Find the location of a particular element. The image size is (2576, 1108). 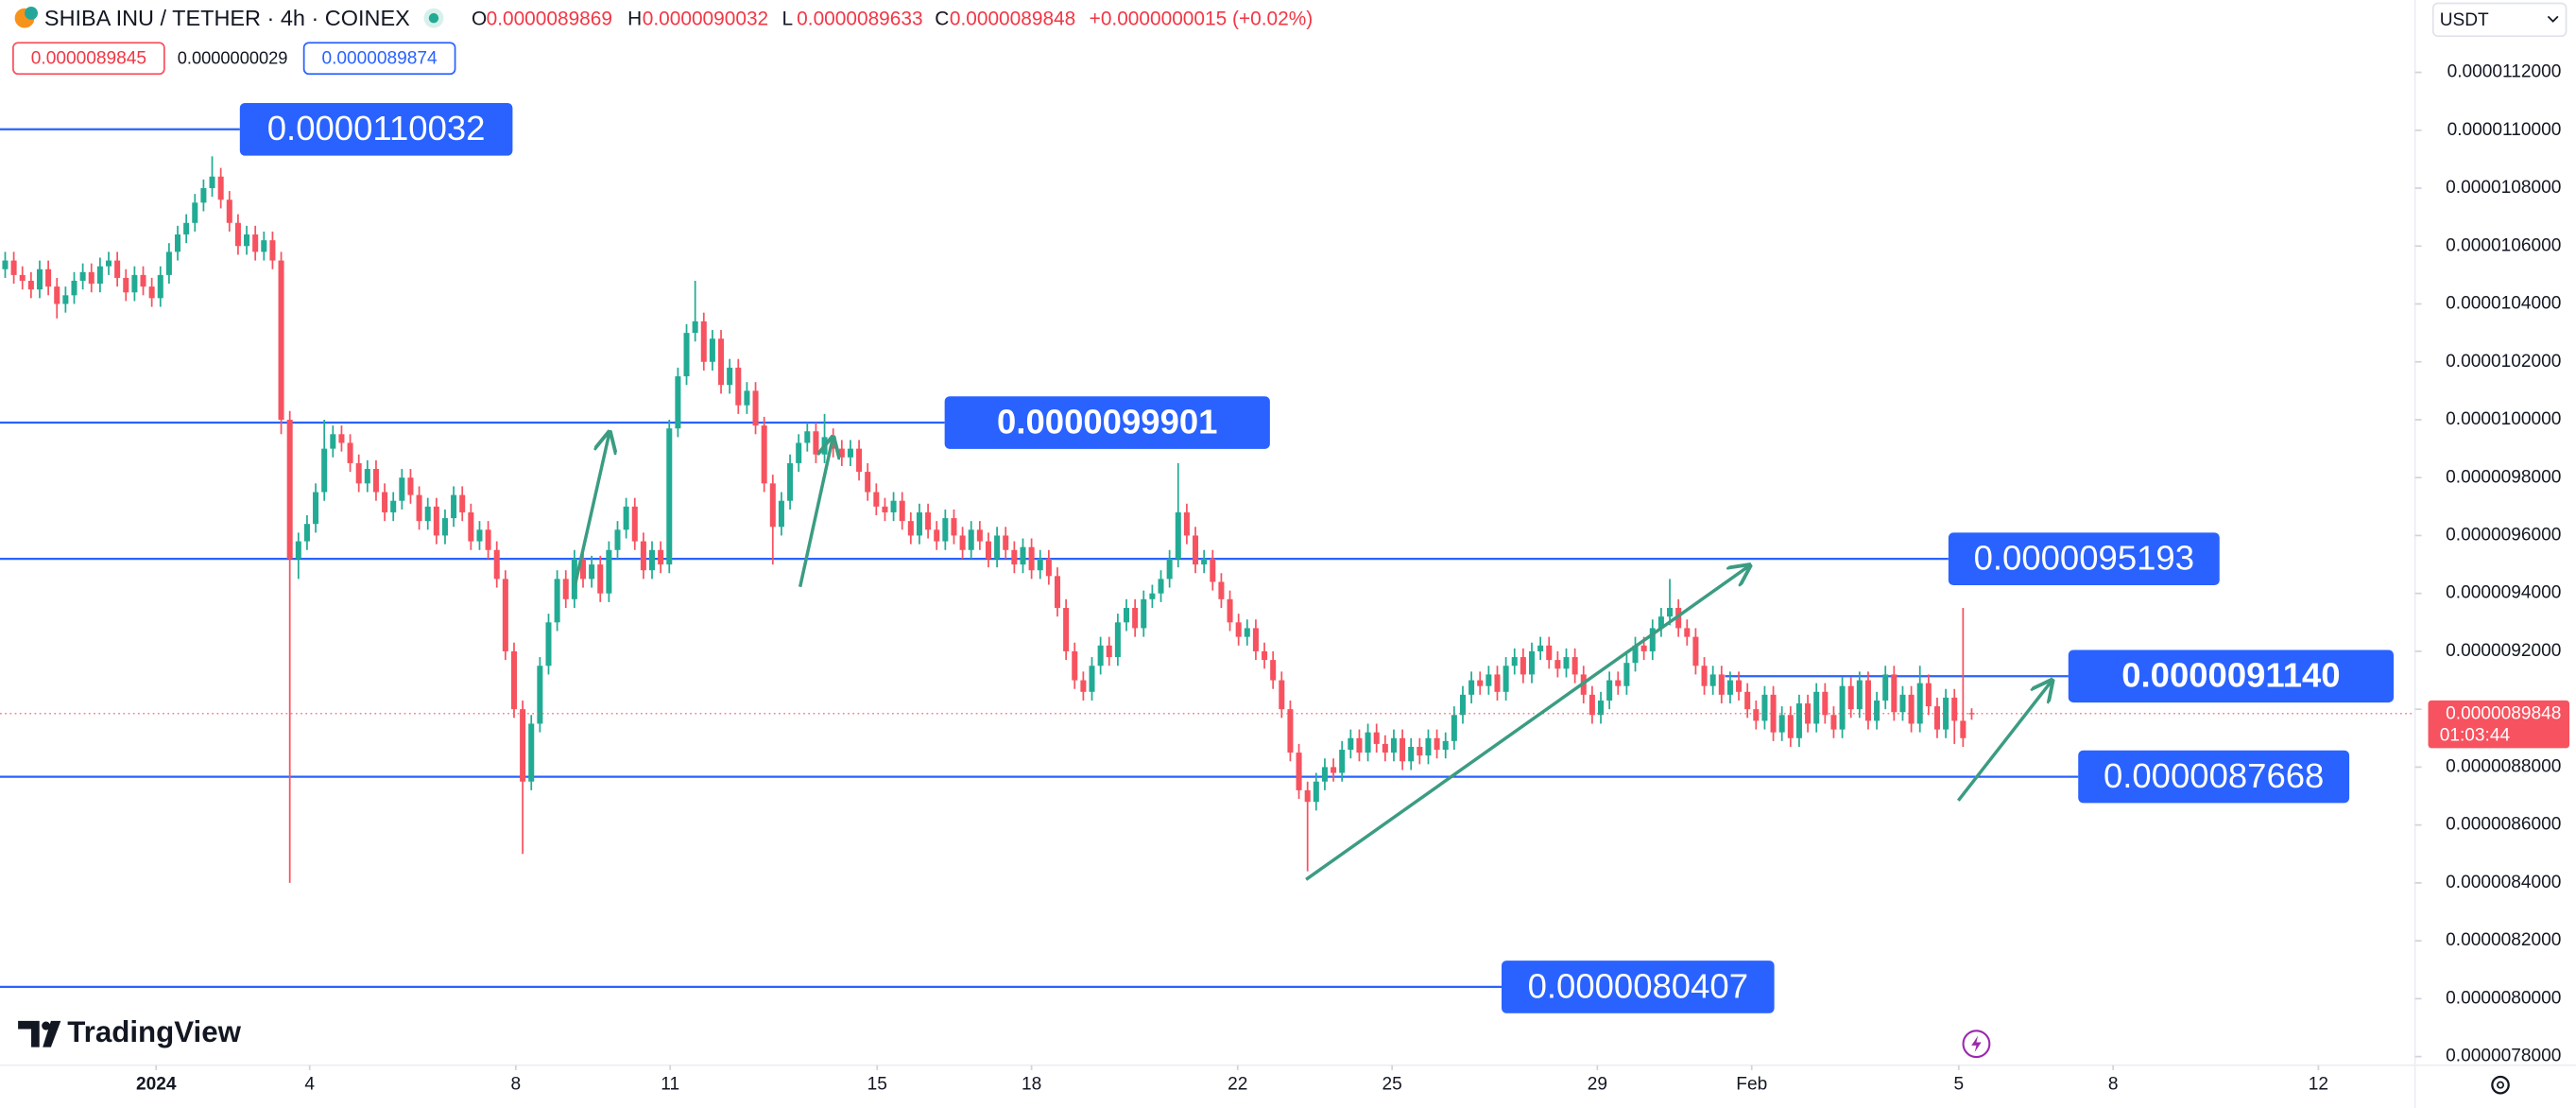

change: +0.0000000015 (+0.02%) is located at coordinates (1202, 18).